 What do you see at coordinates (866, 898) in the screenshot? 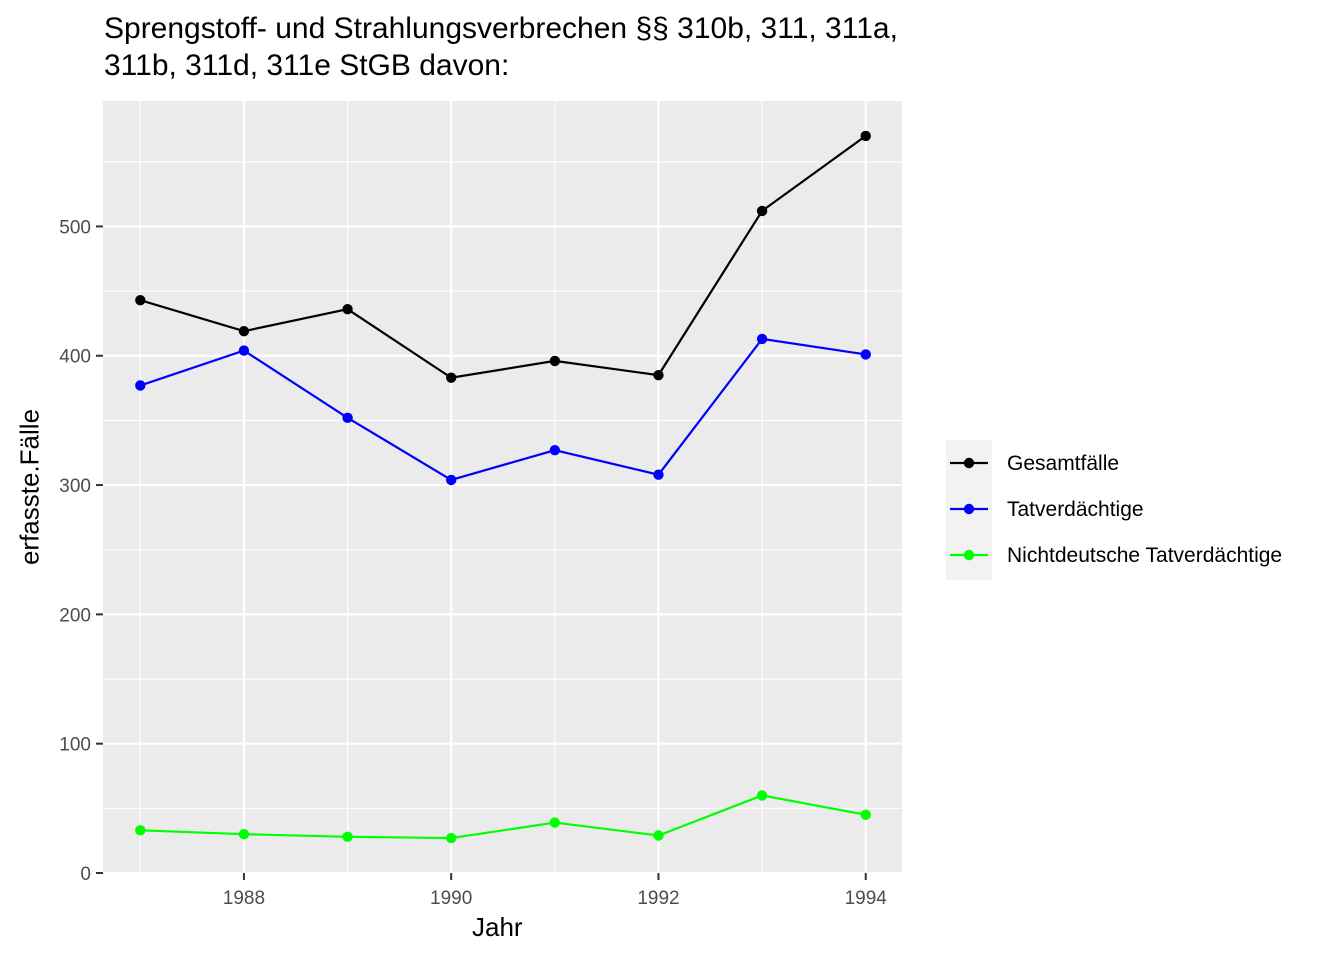
I see `x-tick-label: 1994` at bounding box center [866, 898].